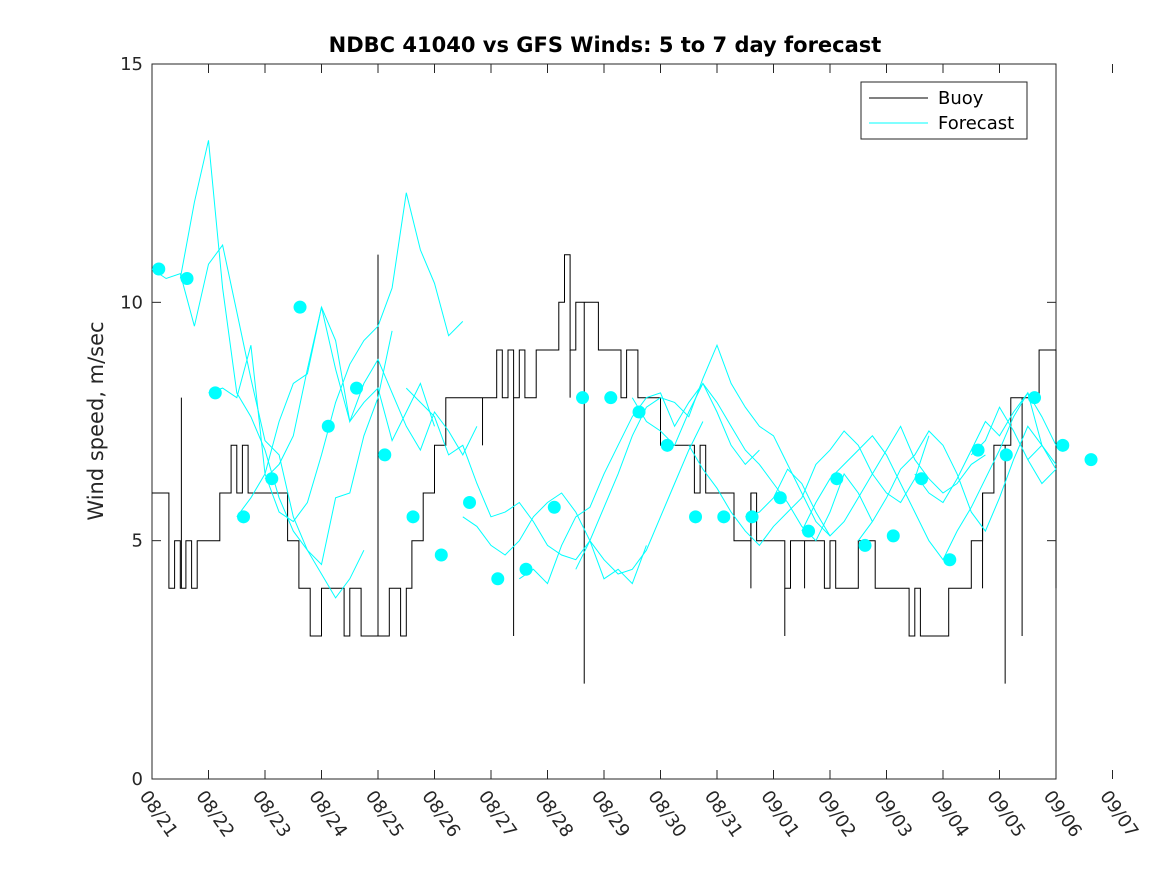 This screenshot has height=875, width=1167. What do you see at coordinates (137, 541) in the screenshot?
I see `y-tick-label-5: 5` at bounding box center [137, 541].